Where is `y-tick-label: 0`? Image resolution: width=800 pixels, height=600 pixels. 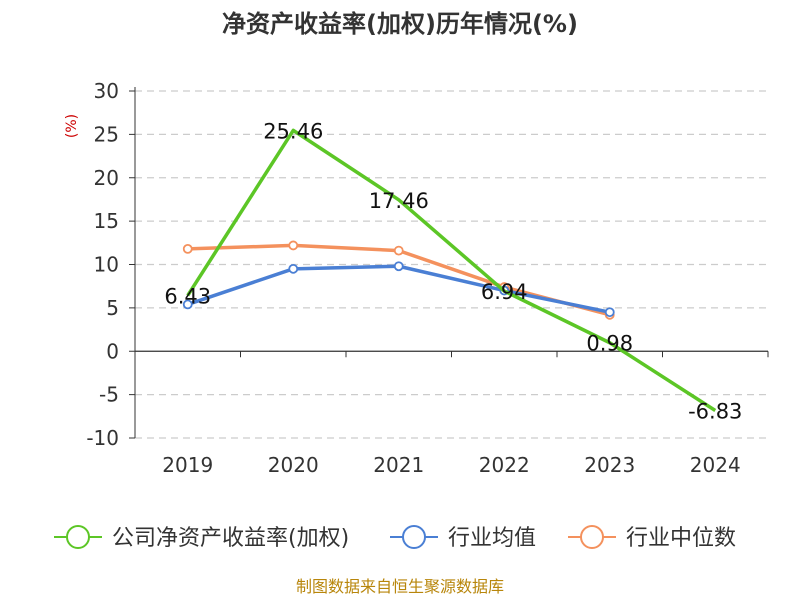
y-tick-label: 0 is located at coordinates (112, 351).